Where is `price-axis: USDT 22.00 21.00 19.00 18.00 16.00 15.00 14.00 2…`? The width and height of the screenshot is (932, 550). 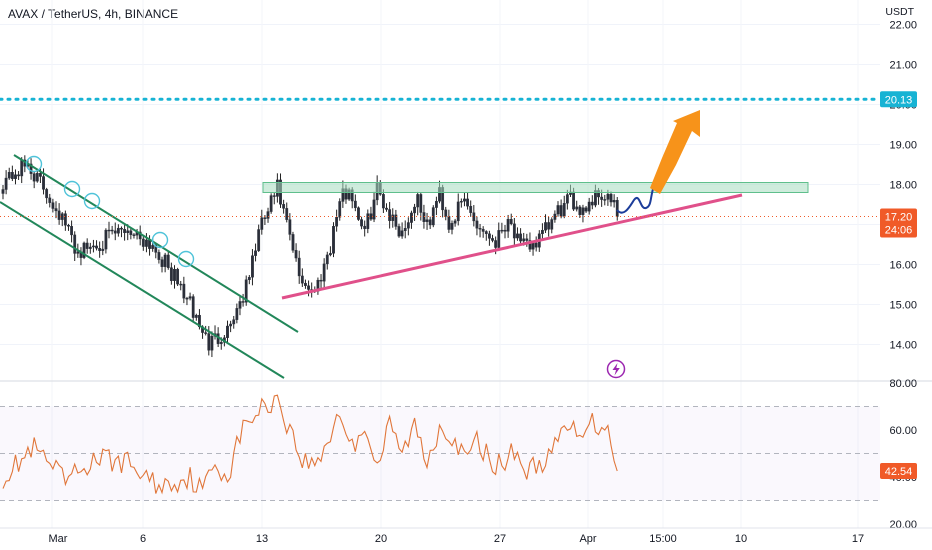 price-axis: USDT 22.00 21.00 19.00 18.00 16.00 15.00 14.00 2… is located at coordinates (898, 179).